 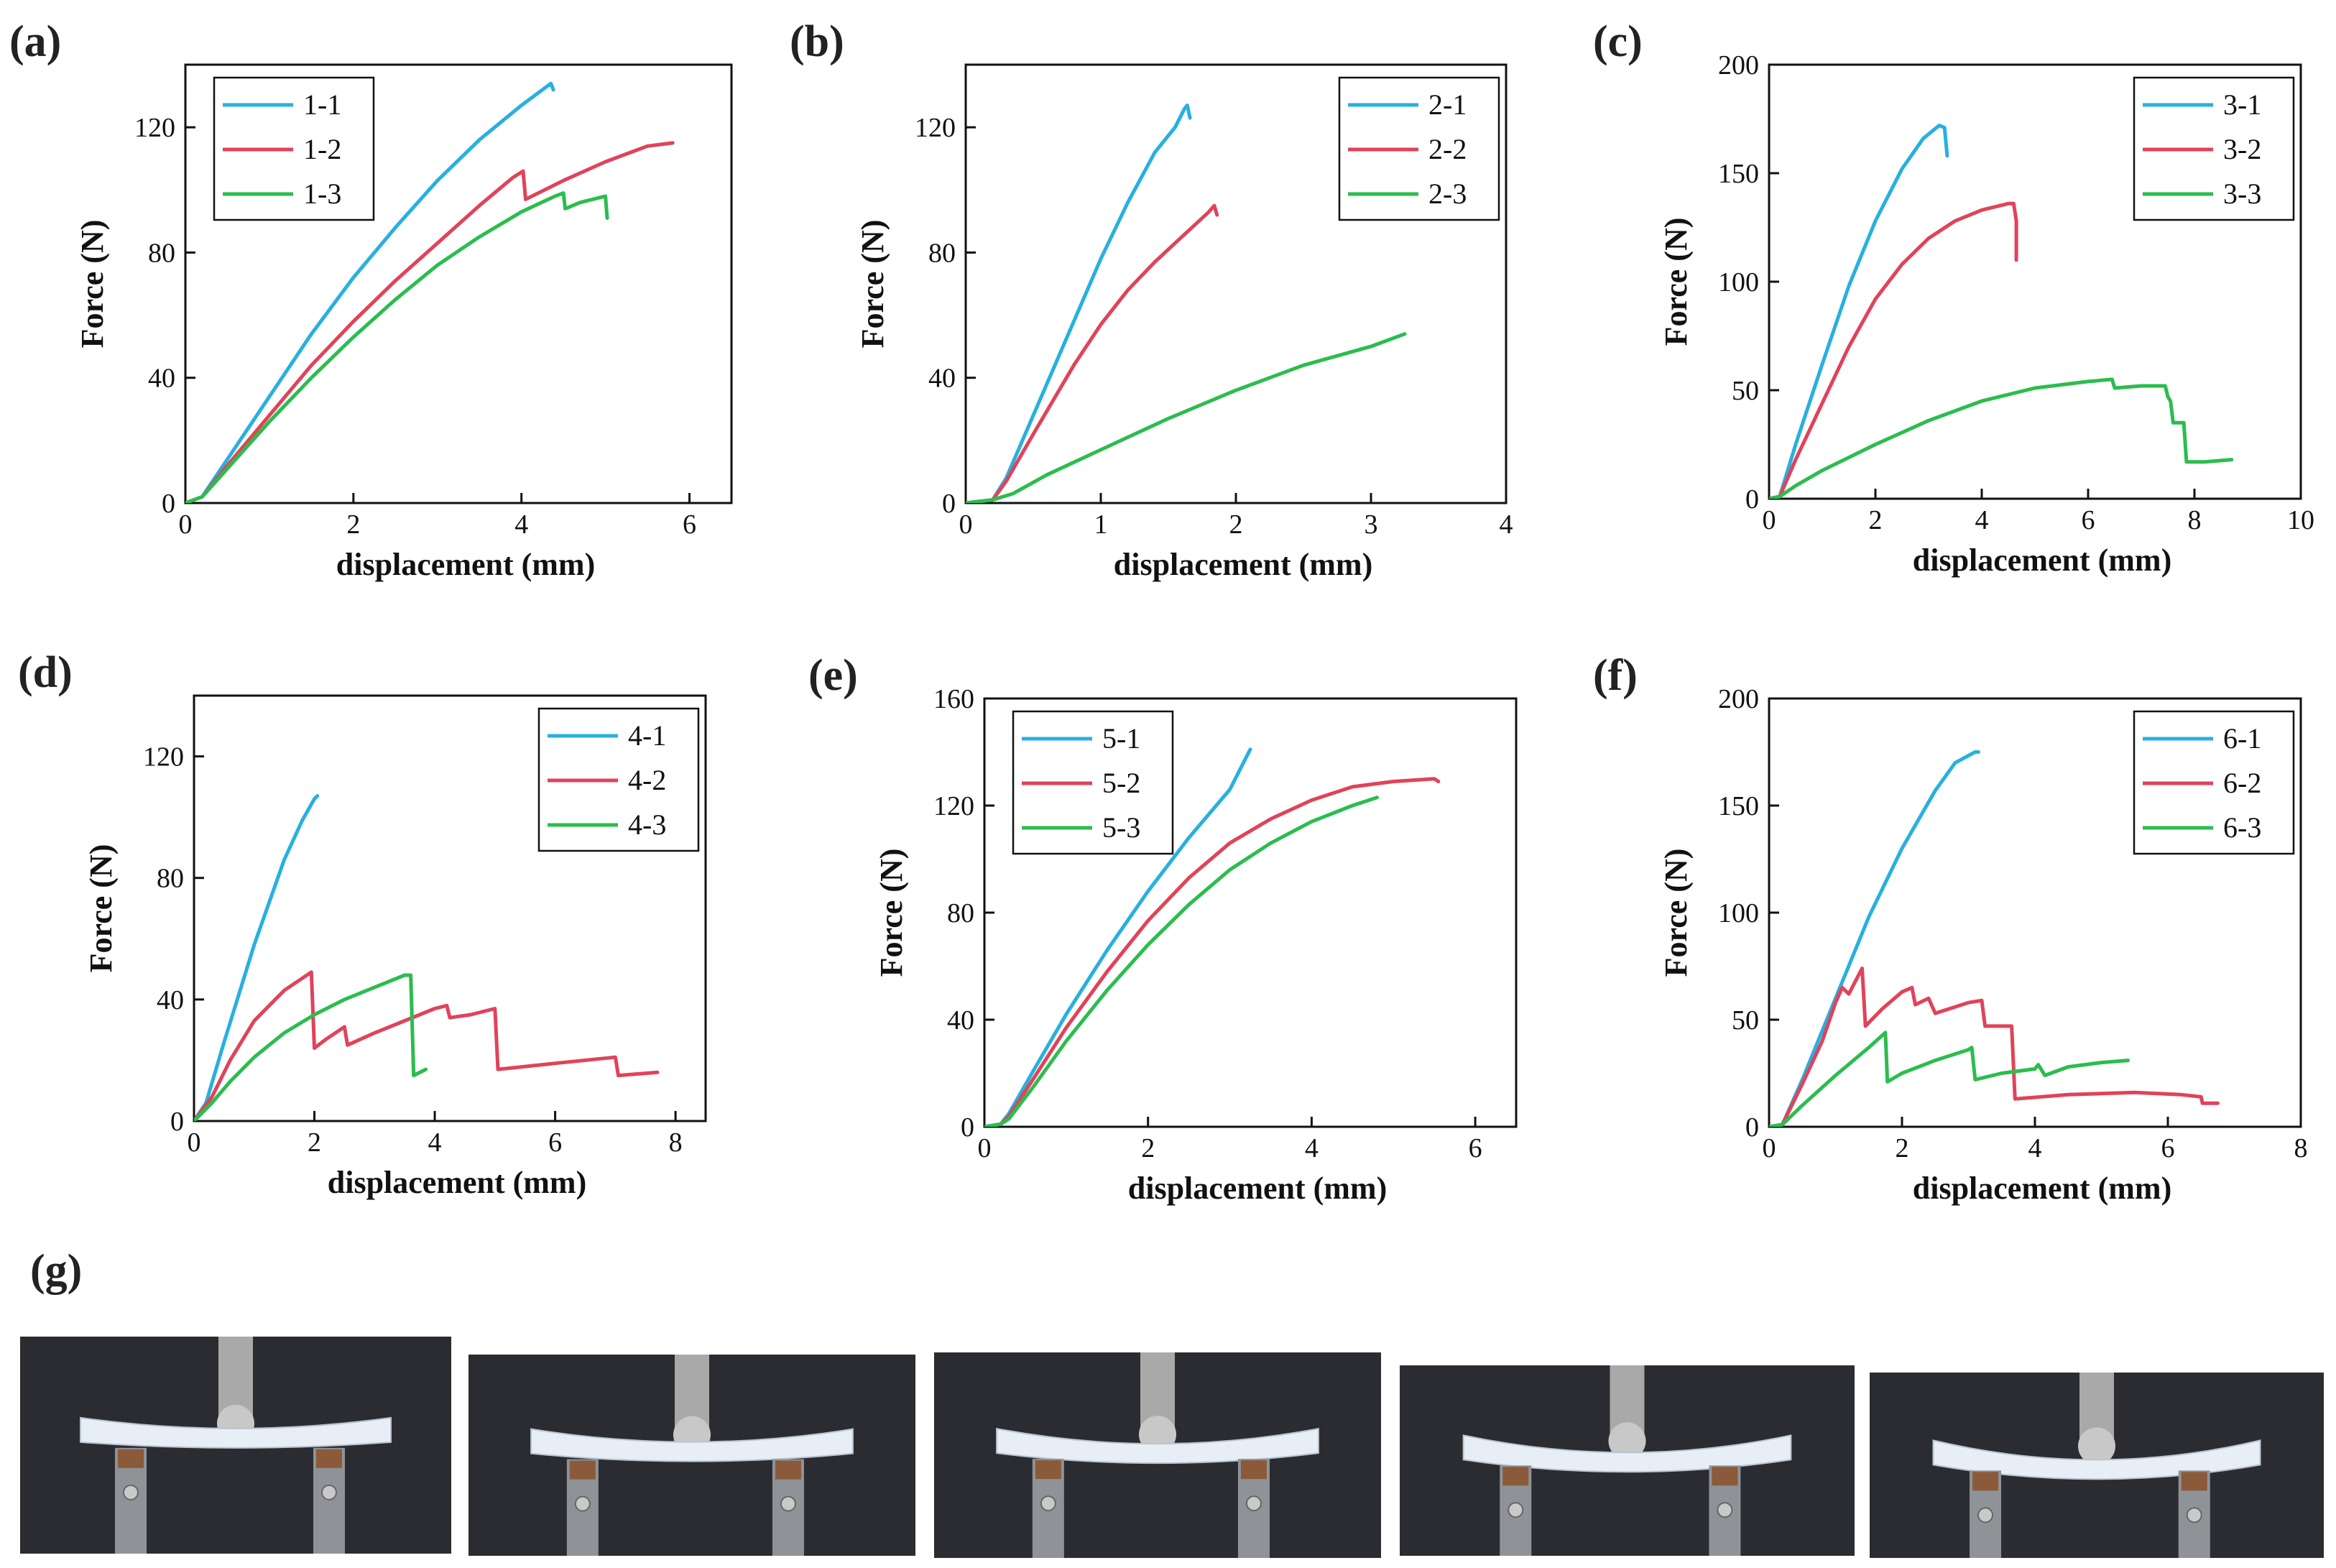 I want to click on panel-letter-d: (d), so click(x=46, y=672).